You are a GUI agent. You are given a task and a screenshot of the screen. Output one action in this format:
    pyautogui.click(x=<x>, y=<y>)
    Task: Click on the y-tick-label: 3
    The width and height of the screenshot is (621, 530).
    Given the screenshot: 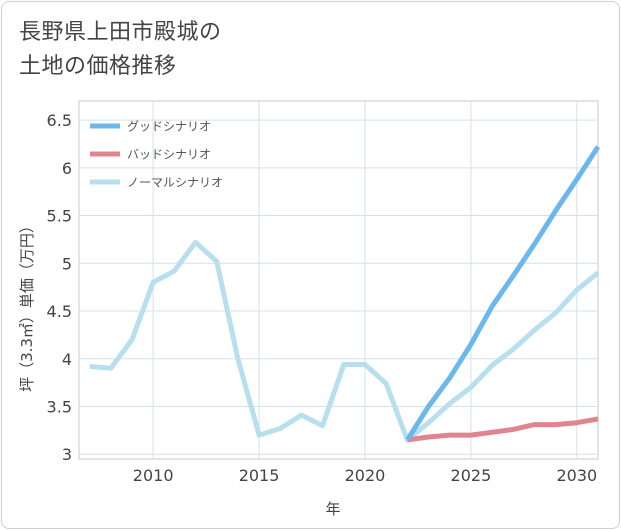 What is the action you would take?
    pyautogui.click(x=67, y=454)
    